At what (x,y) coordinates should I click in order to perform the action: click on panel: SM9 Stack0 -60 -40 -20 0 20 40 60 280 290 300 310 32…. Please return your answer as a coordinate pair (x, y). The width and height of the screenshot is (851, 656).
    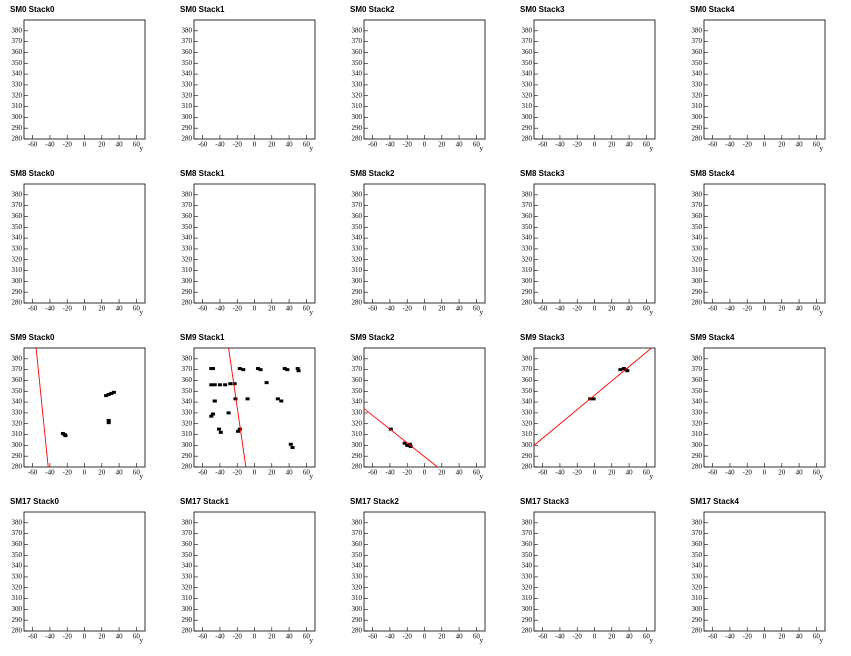
    Looking at the image, I should click on (78, 407).